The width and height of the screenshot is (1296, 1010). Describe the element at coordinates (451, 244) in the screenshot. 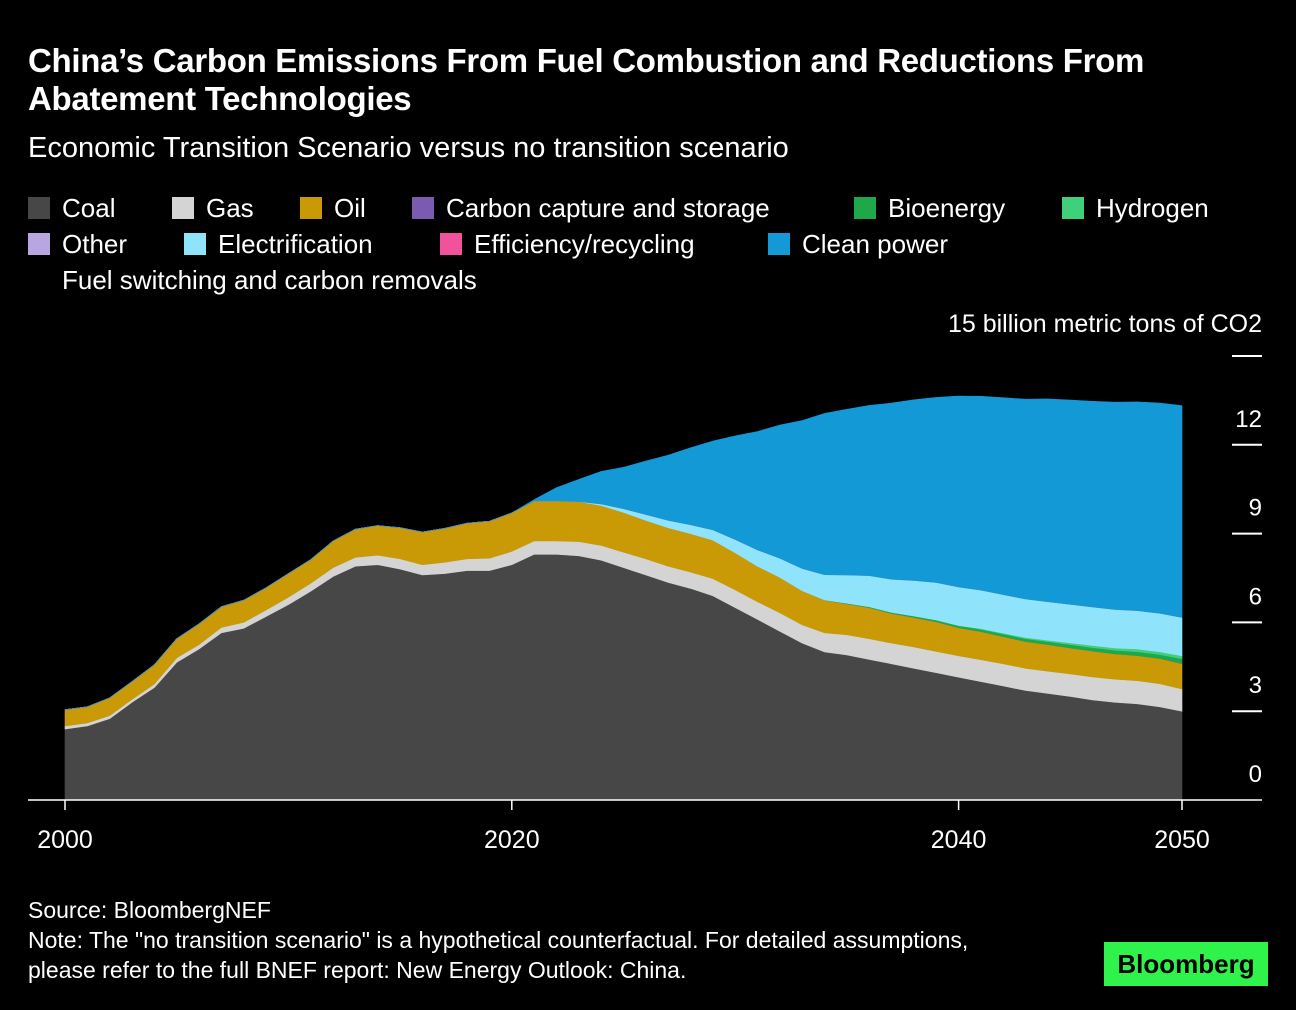

I see `legend-swatch-efficiency` at that location.